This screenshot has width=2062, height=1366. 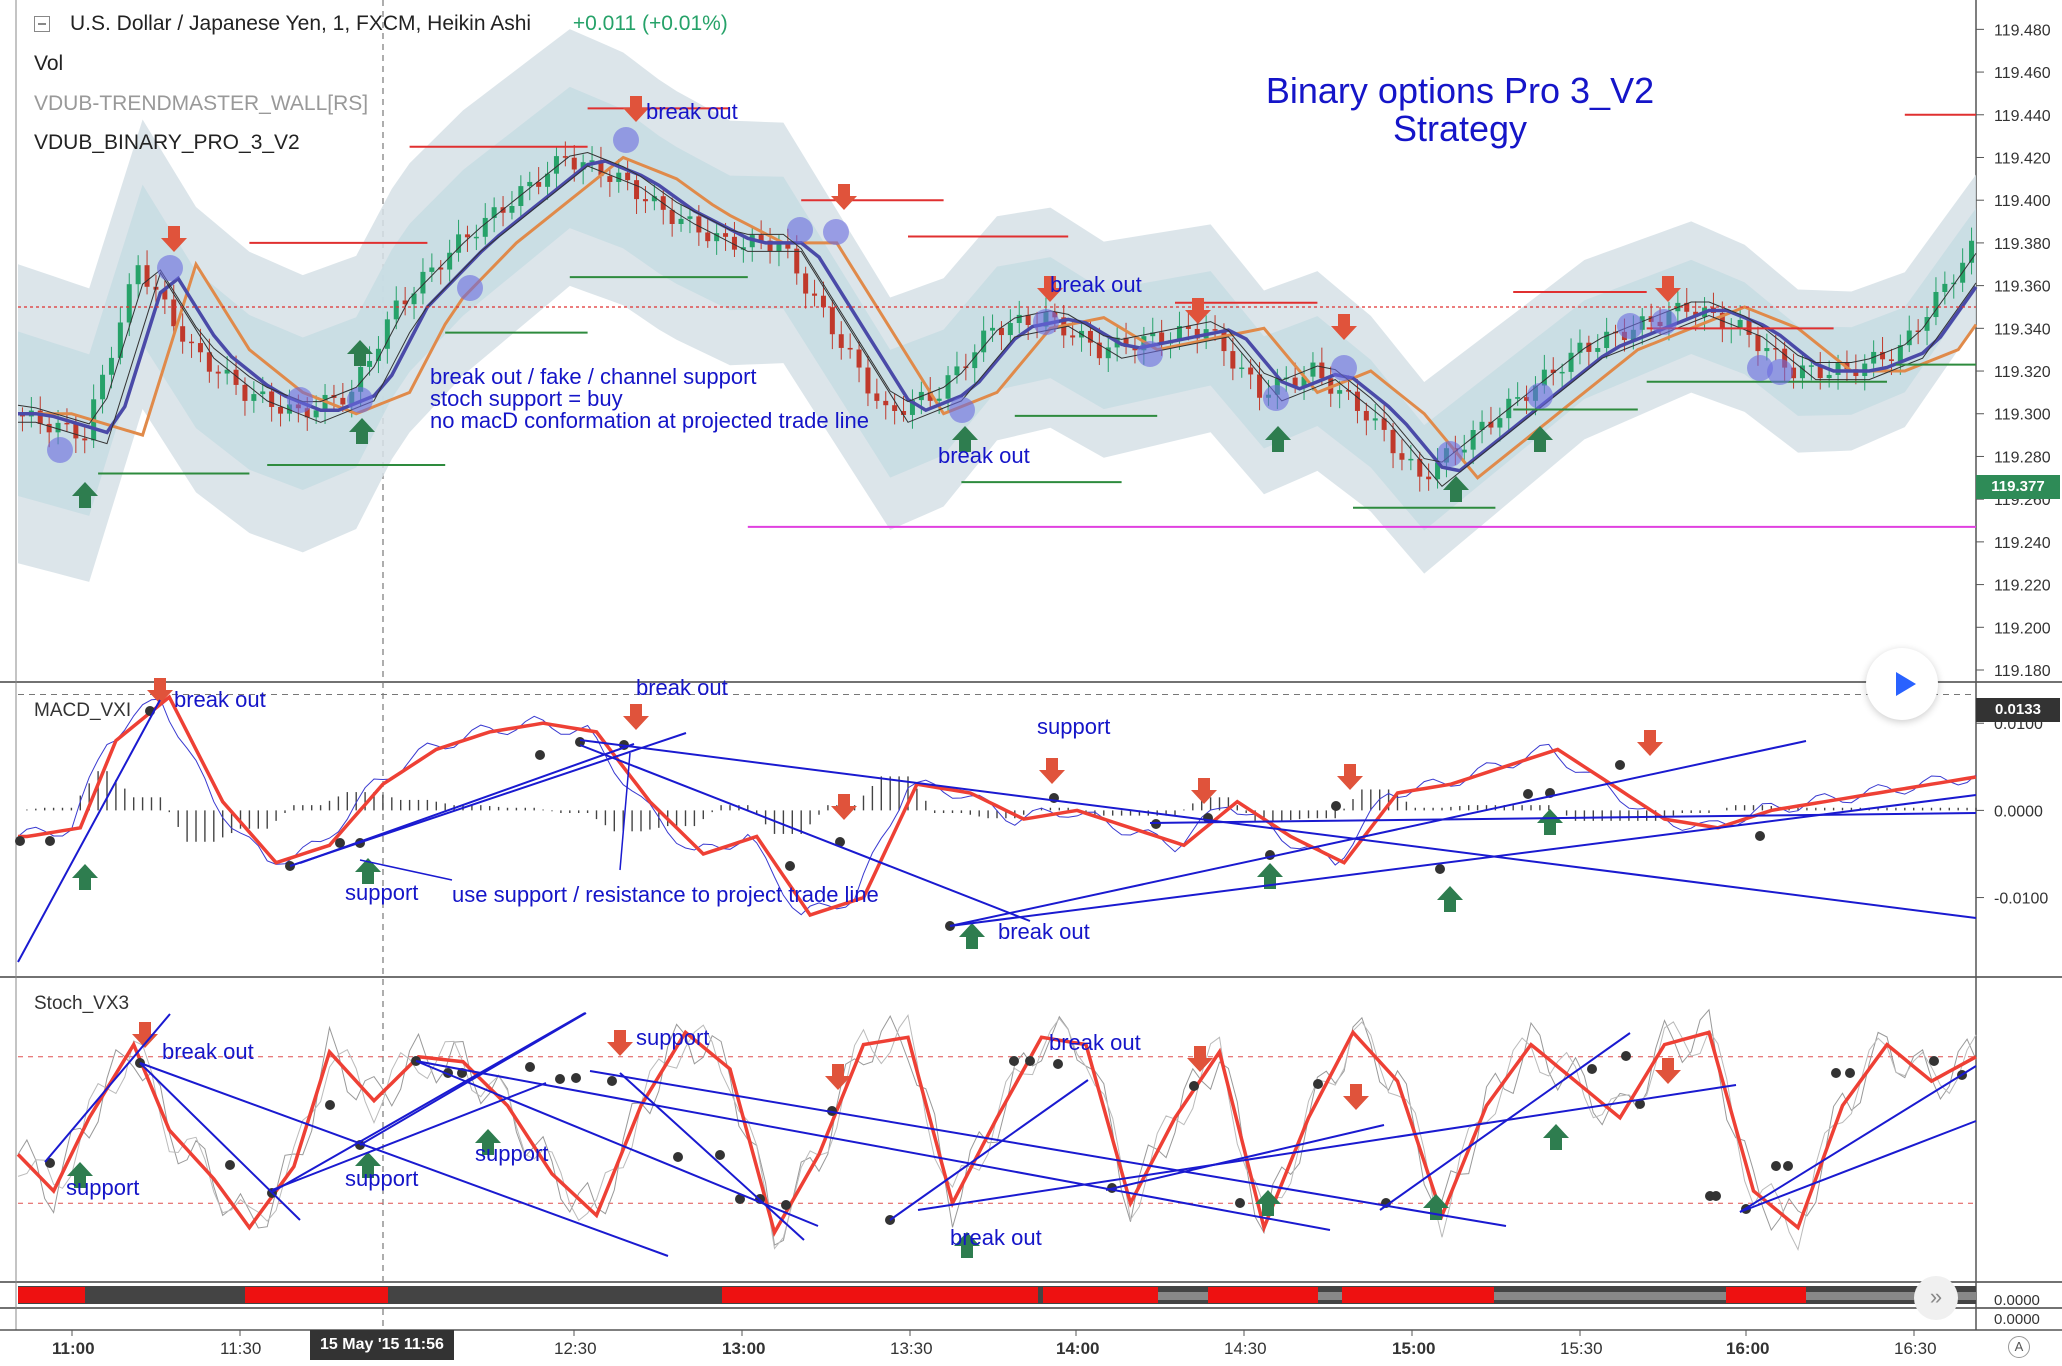 I want to click on time-axis-label: 16:30, so click(x=1915, y=1348).